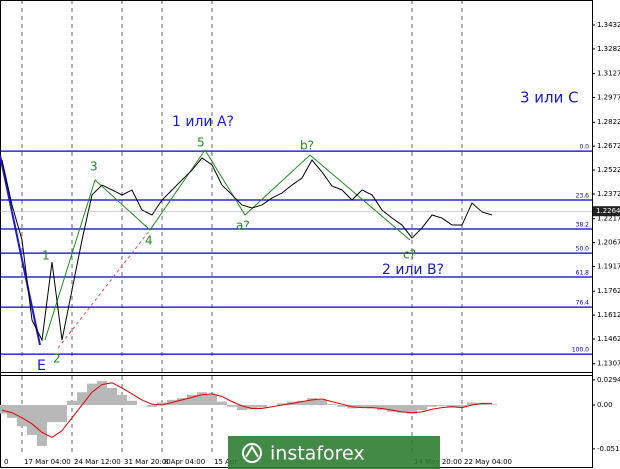 This screenshot has width=620, height=469. Describe the element at coordinates (201, 143) in the screenshot. I see `wave-label: 5` at that location.